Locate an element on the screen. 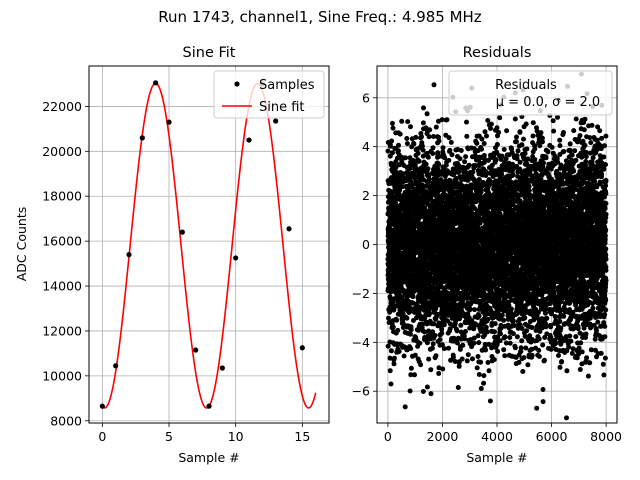  sine-fit-xtick-label: 15 is located at coordinates (302, 436).